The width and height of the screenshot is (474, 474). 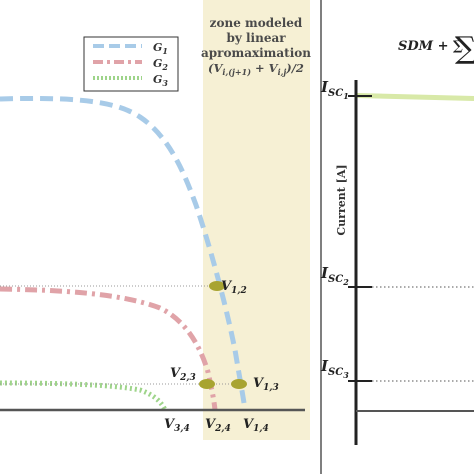 What do you see at coordinates (464, 48) in the screenshot?
I see `sum-symbol: ∑` at bounding box center [464, 48].